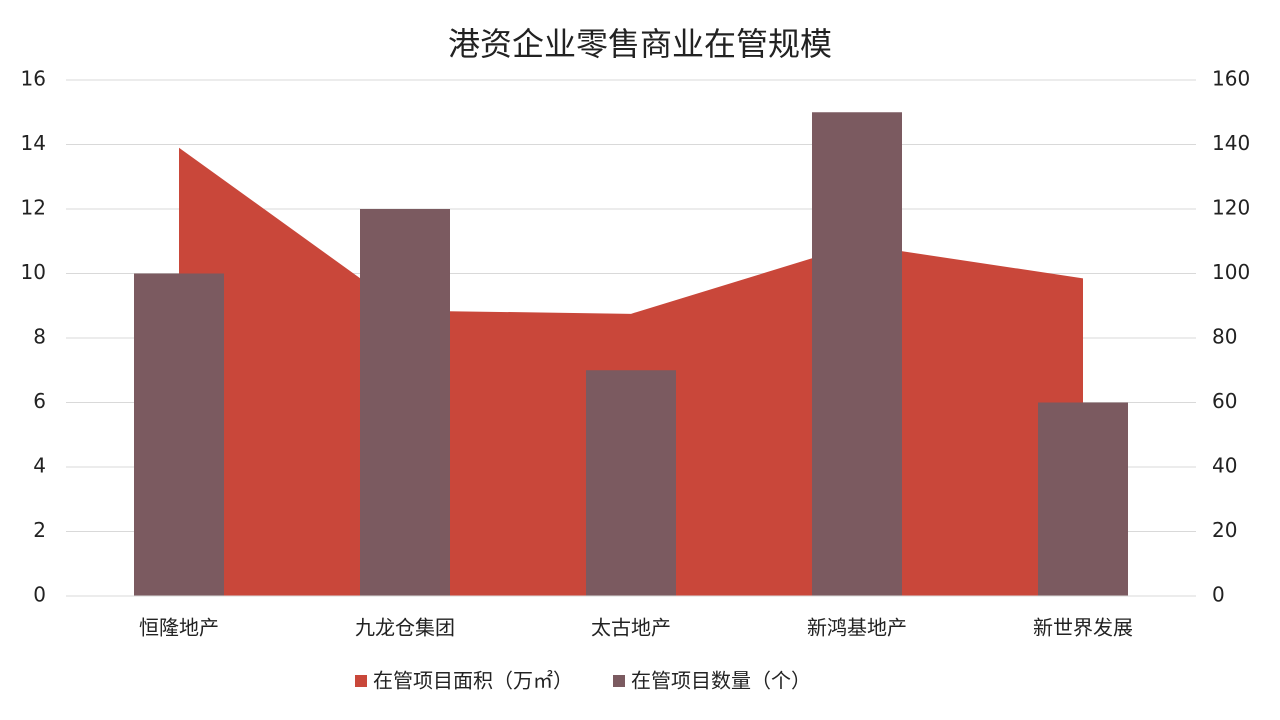 This screenshot has width=1280, height=720. What do you see at coordinates (1231, 79) in the screenshot?
I see `y2-tick-label: 160` at bounding box center [1231, 79].